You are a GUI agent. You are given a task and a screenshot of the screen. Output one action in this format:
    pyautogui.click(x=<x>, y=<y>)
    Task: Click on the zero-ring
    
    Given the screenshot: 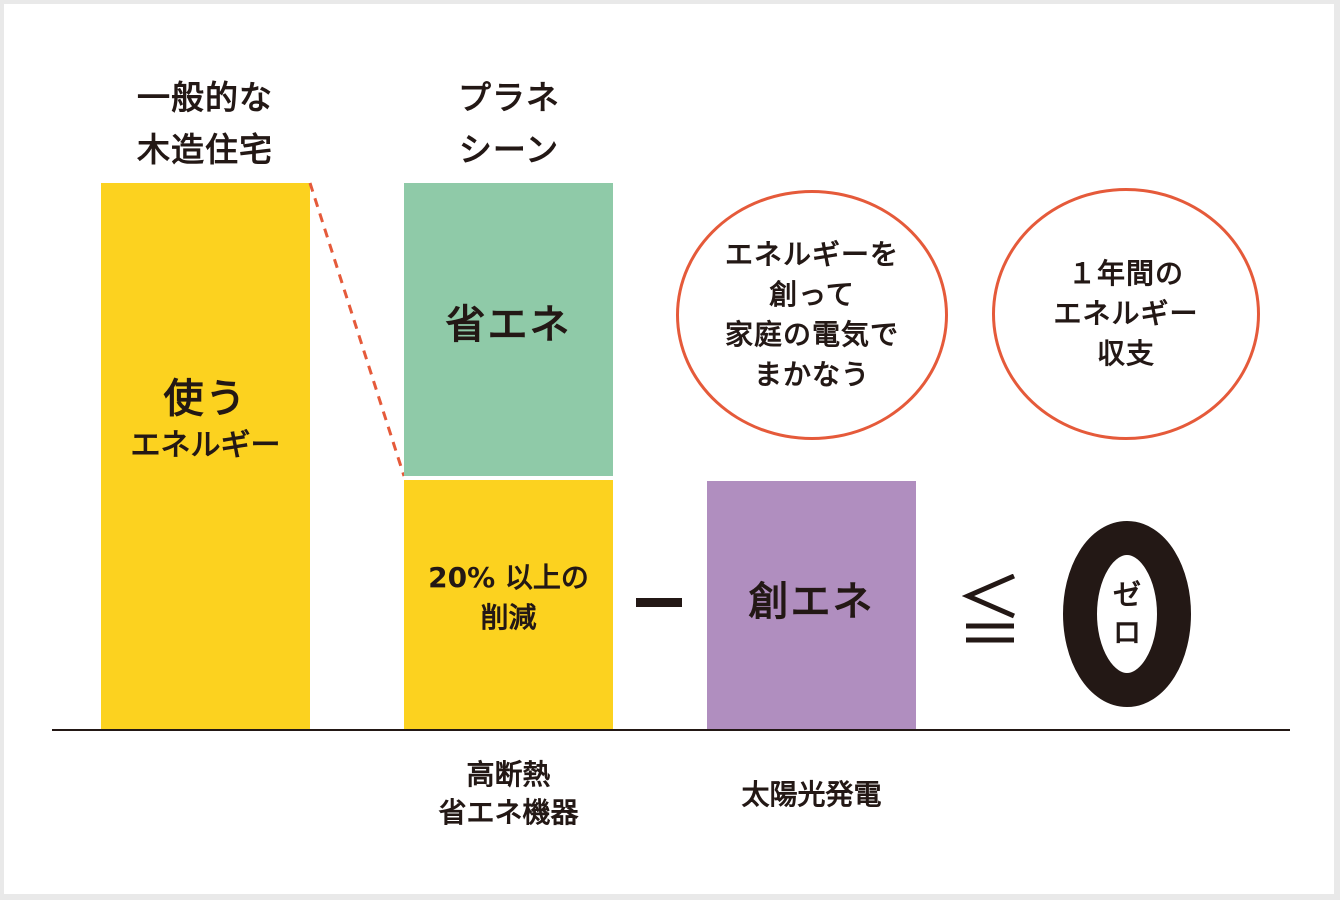 What is the action you would take?
    pyautogui.click(x=1127, y=614)
    